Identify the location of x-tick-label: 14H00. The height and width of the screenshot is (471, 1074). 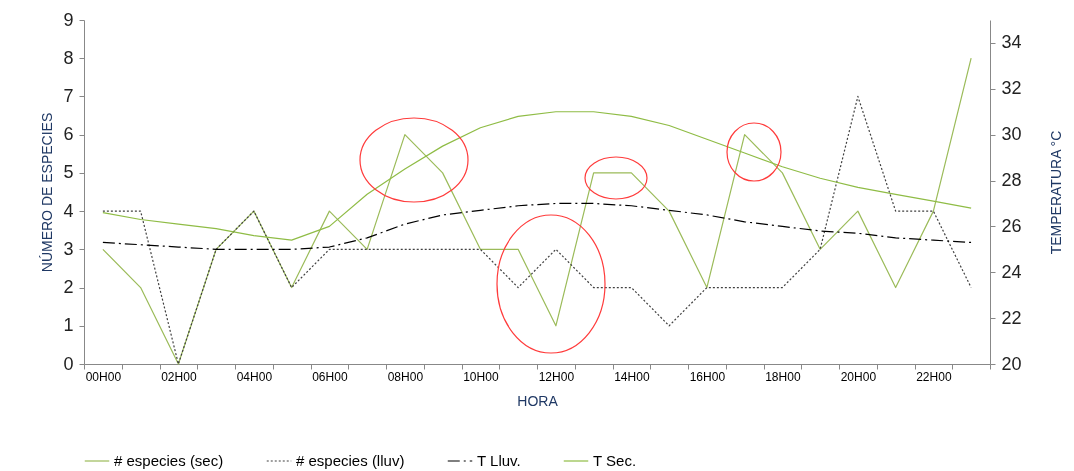
(632, 376).